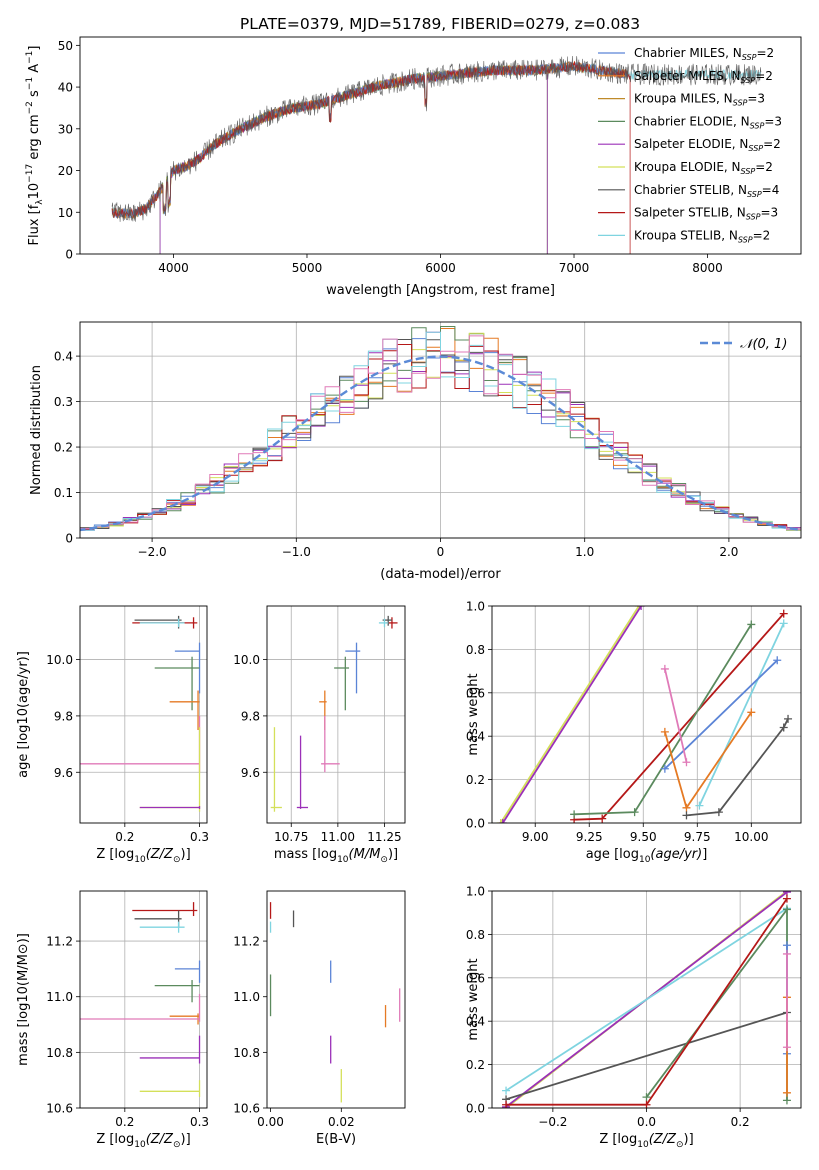 The height and width of the screenshot is (1170, 819). I want to click on x-tick-label: 2.0, so click(728, 552).